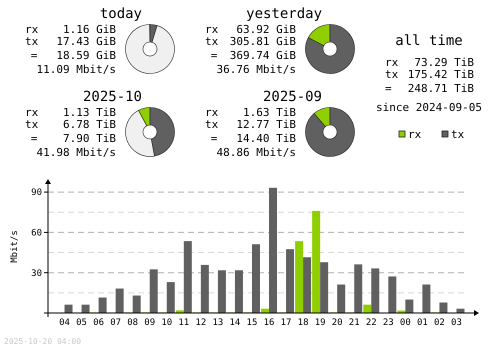 The image size is (500, 348). Describe the element at coordinates (253, 138) in the screenshot. I see `text: = 14.40 TiB` at that location.